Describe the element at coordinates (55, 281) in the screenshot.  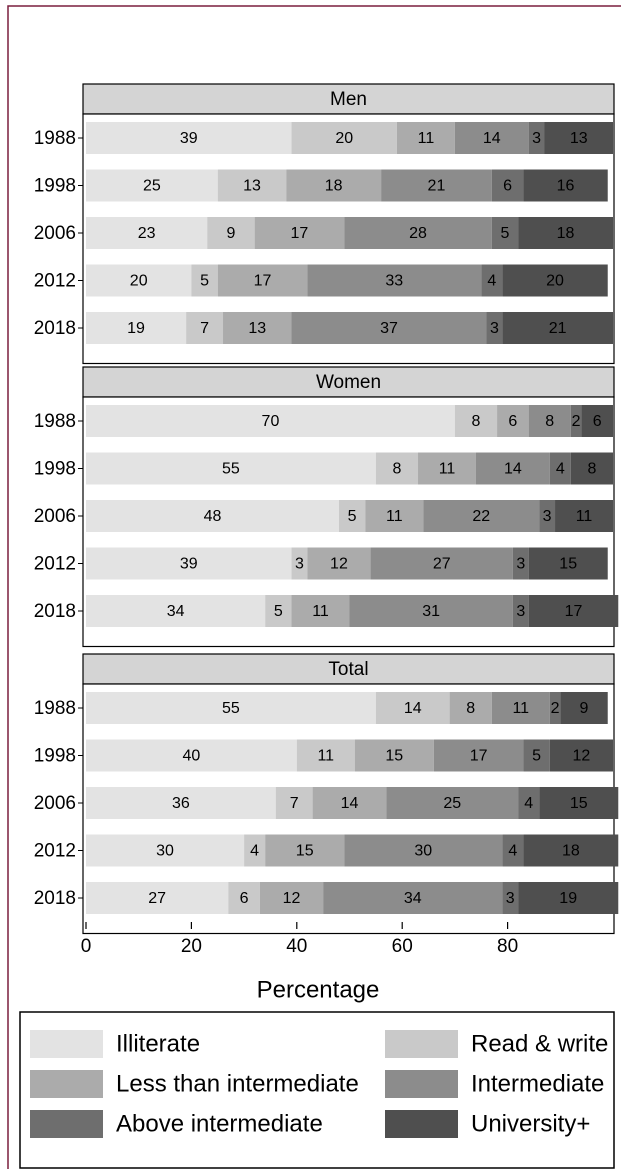
I see `y-tick-label: 2012` at that location.